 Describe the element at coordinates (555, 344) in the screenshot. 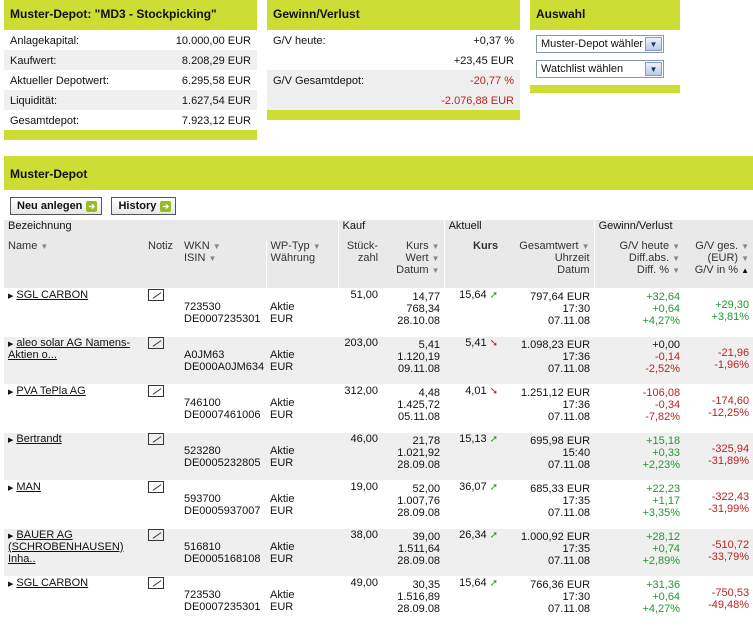

I see `gesamtwert-value: 1.098,23 EUR` at that location.